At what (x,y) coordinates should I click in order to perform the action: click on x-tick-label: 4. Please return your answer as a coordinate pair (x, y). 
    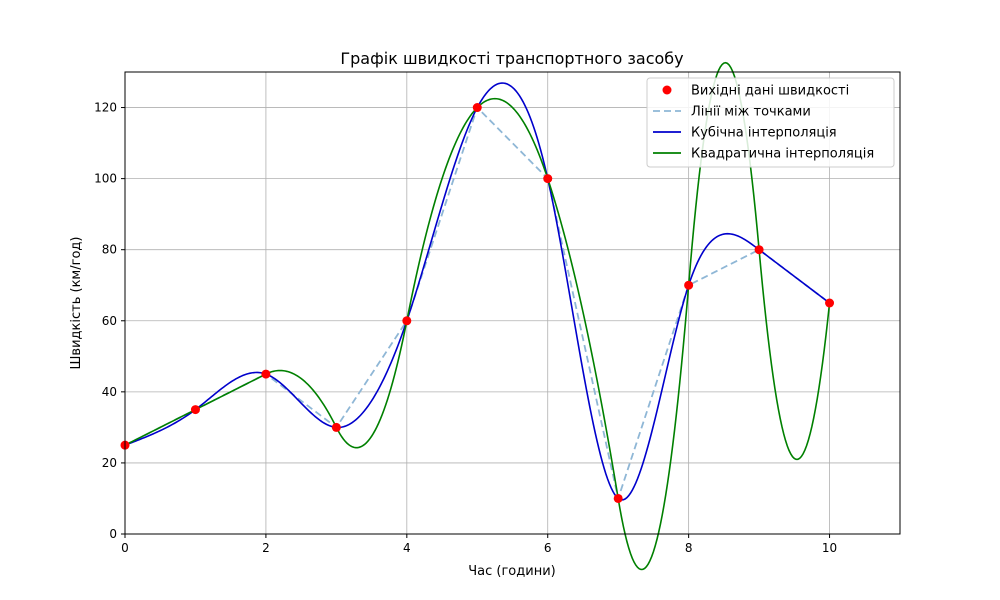
    Looking at the image, I should click on (407, 548).